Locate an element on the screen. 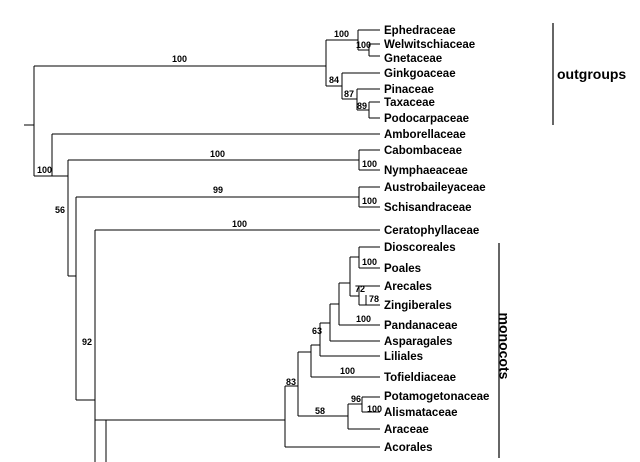  support-alismatids: 58 is located at coordinates (320, 411).